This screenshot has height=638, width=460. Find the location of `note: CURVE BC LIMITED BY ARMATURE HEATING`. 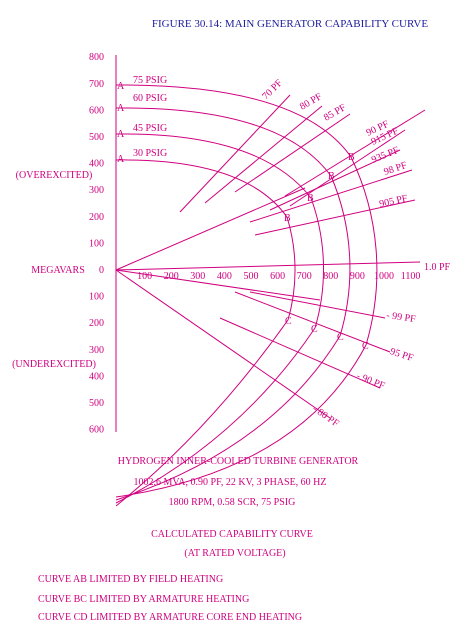

note: CURVE BC LIMITED BY ARMATURE HEATING is located at coordinates (143, 599).